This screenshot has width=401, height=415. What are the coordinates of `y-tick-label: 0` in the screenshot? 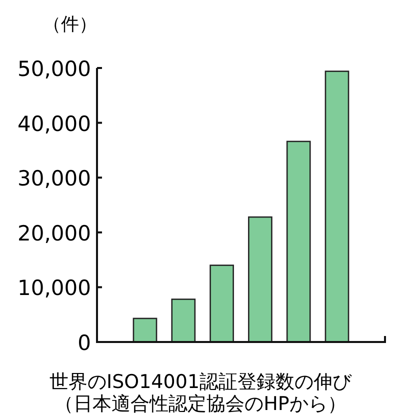 It's located at (84, 343).